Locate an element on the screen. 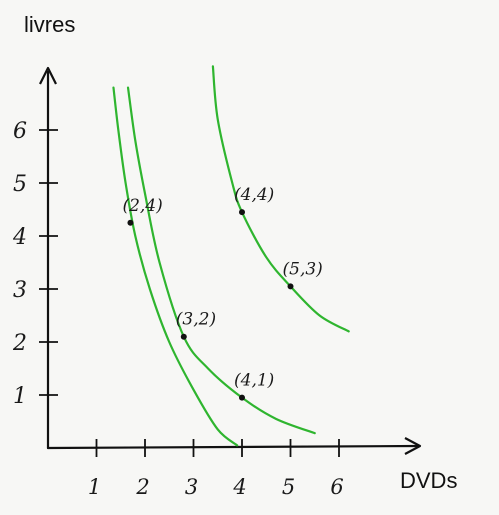 The height and width of the screenshot is (515, 499). point-label-3: (4,1) is located at coordinates (254, 381).